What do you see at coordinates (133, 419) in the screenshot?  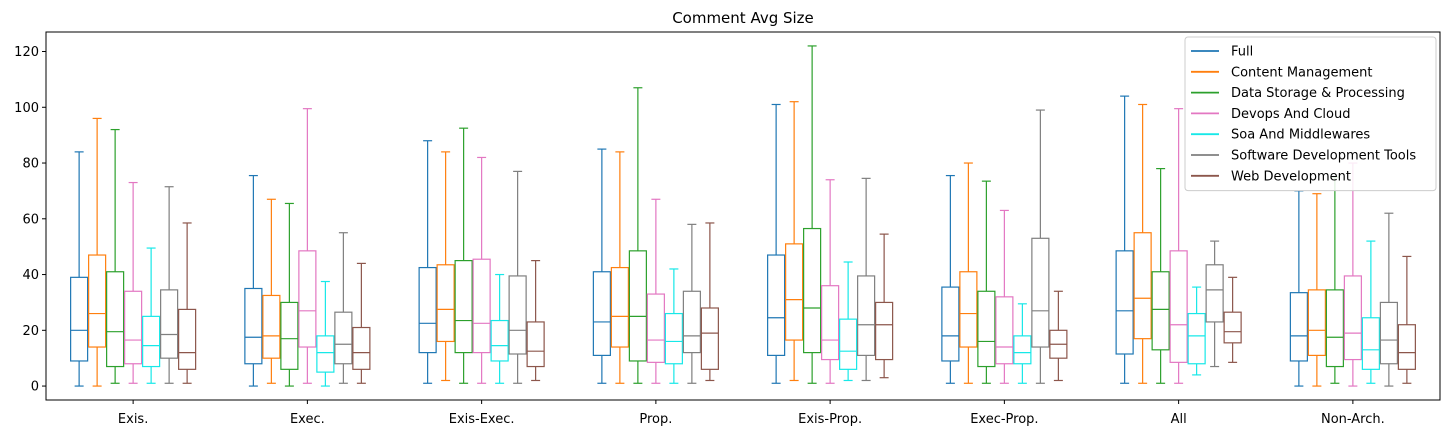 I see `x-tick-label: Exis.` at bounding box center [133, 419].